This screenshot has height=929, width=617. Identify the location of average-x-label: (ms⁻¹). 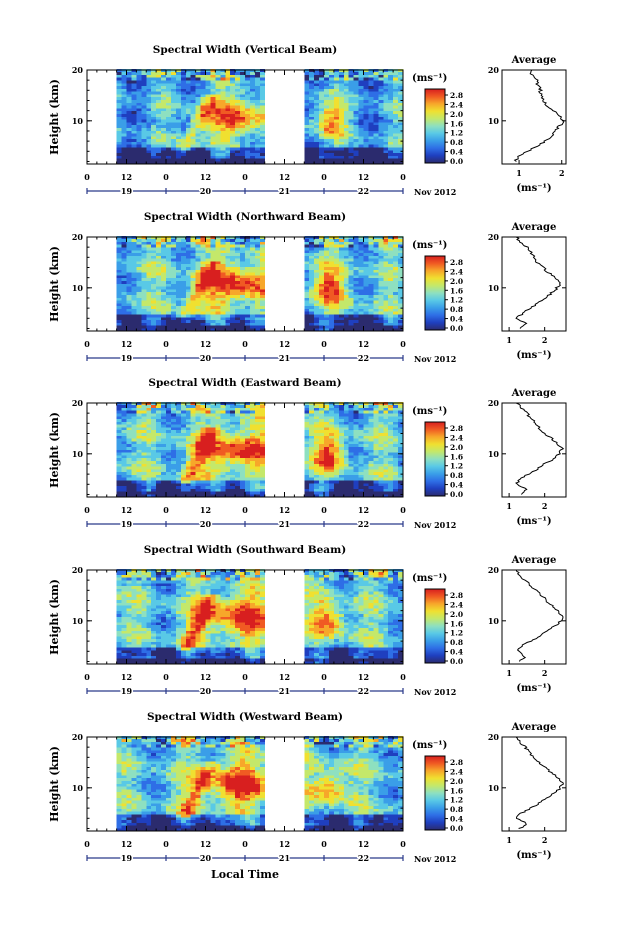
(533, 188).